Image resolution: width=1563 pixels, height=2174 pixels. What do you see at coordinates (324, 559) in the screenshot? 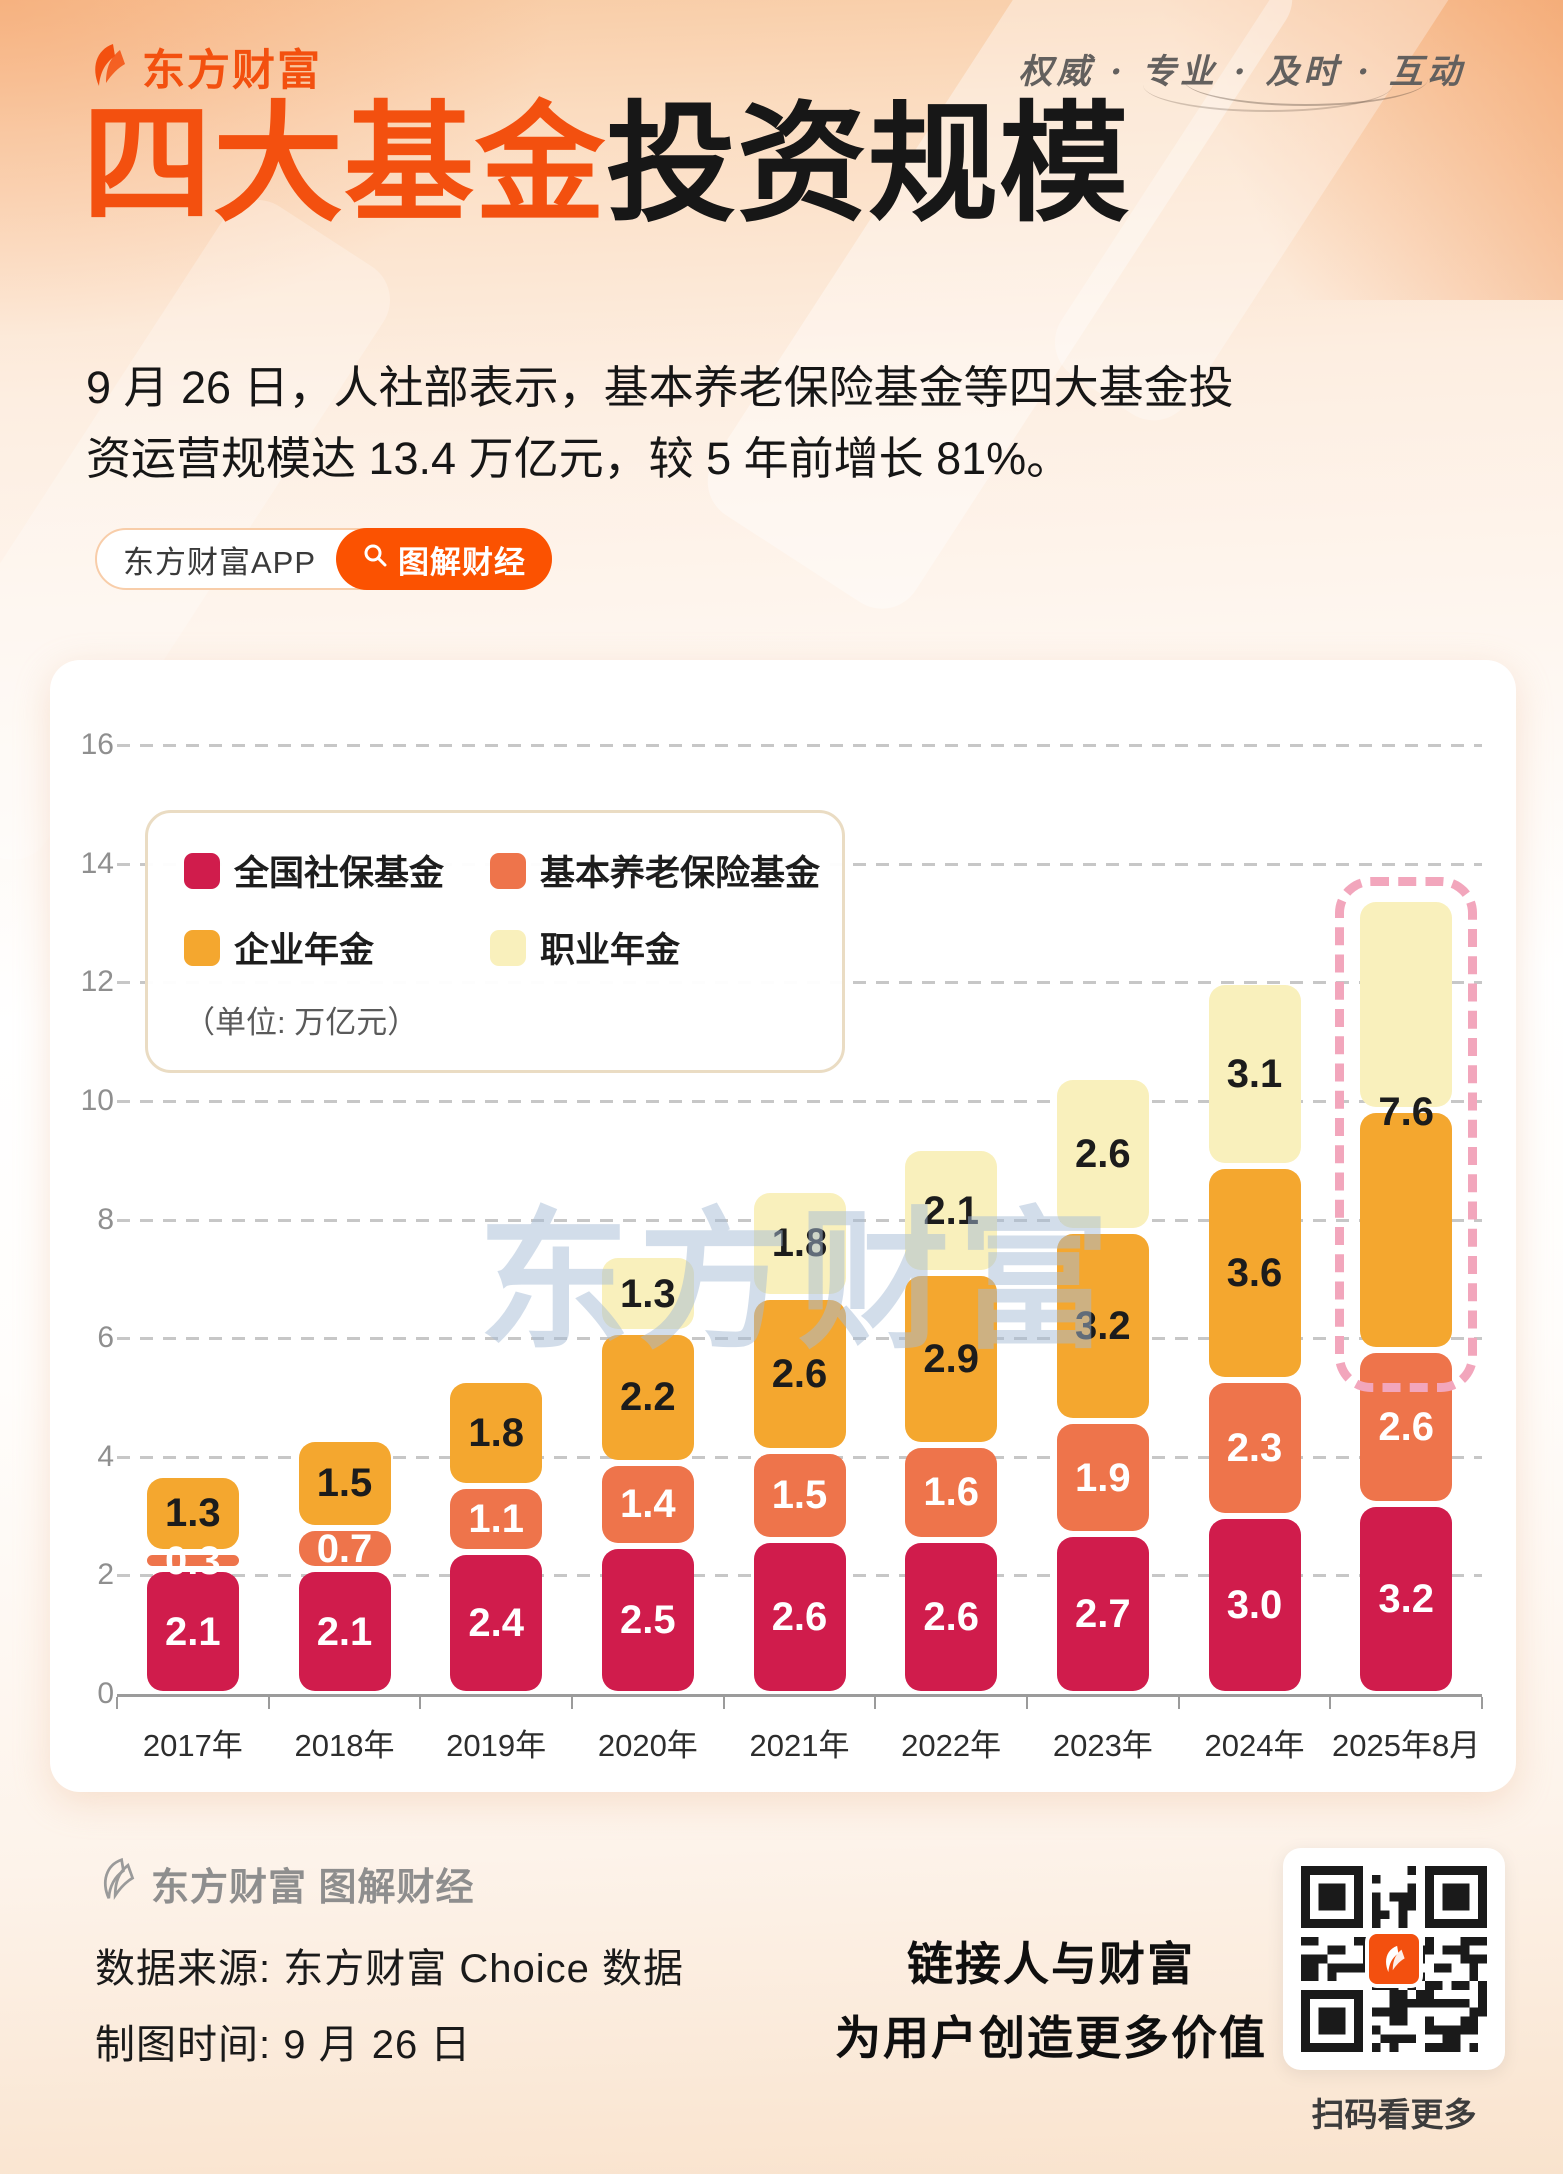
I see `app-badge: 东方财富APP 图解财经` at bounding box center [324, 559].